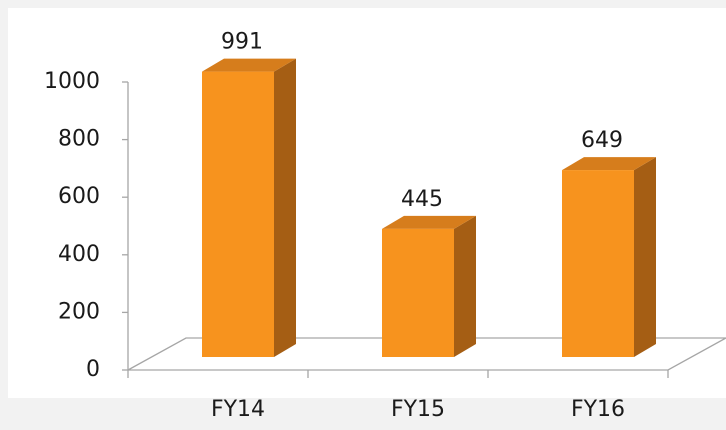 The image size is (726, 430). I want to click on y-tick-label: 200, so click(79, 311).